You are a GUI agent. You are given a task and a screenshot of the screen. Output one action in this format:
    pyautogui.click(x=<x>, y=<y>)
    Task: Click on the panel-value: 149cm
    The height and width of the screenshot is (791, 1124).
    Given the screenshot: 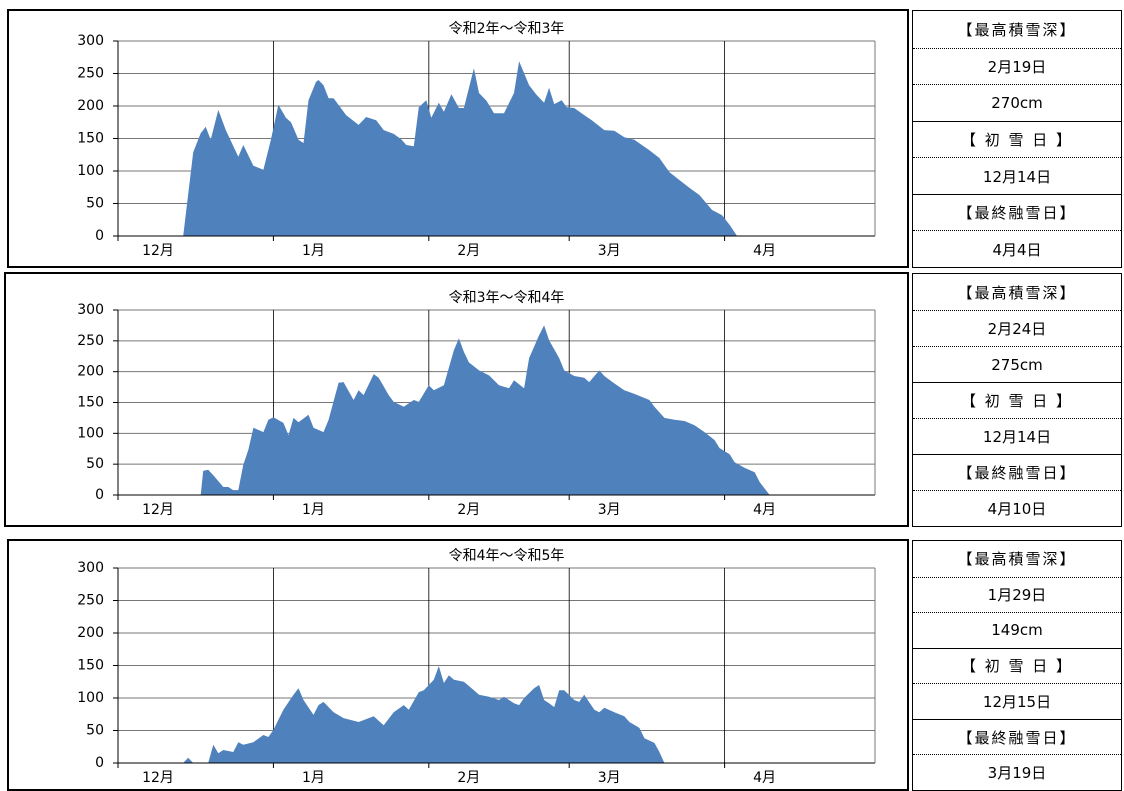 What is the action you would take?
    pyautogui.click(x=1017, y=630)
    